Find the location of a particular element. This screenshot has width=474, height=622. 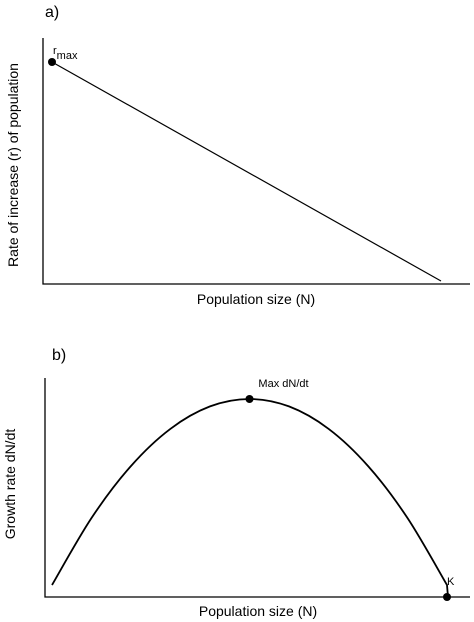

panel-b-max-label: Max dN/dt is located at coordinates (283, 384).